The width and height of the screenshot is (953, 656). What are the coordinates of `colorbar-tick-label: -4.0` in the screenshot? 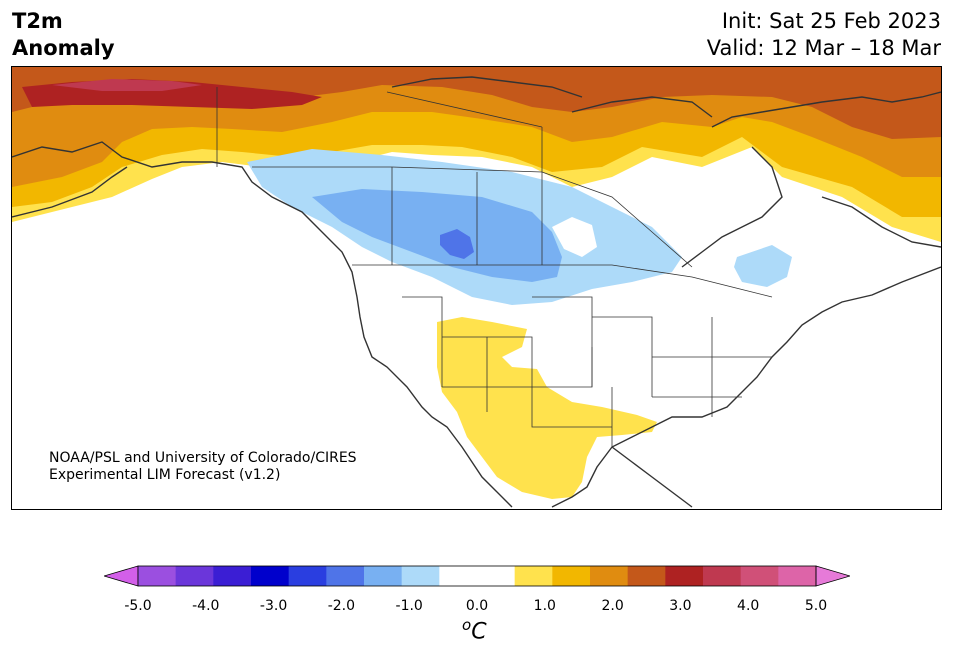 It's located at (206, 606).